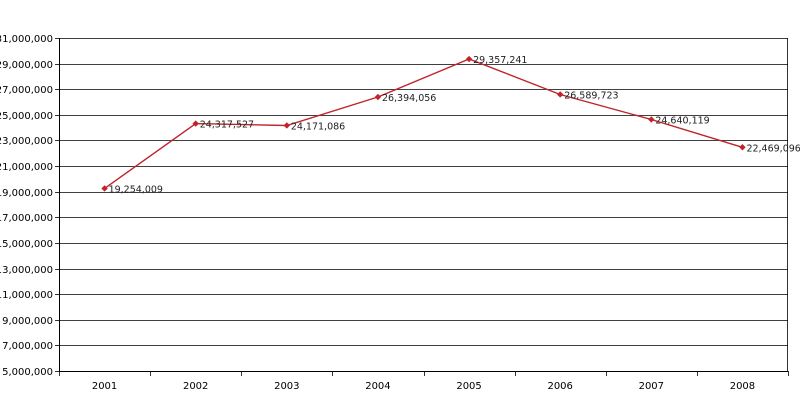  I want to click on data-label: 19,254,009, so click(136, 189).